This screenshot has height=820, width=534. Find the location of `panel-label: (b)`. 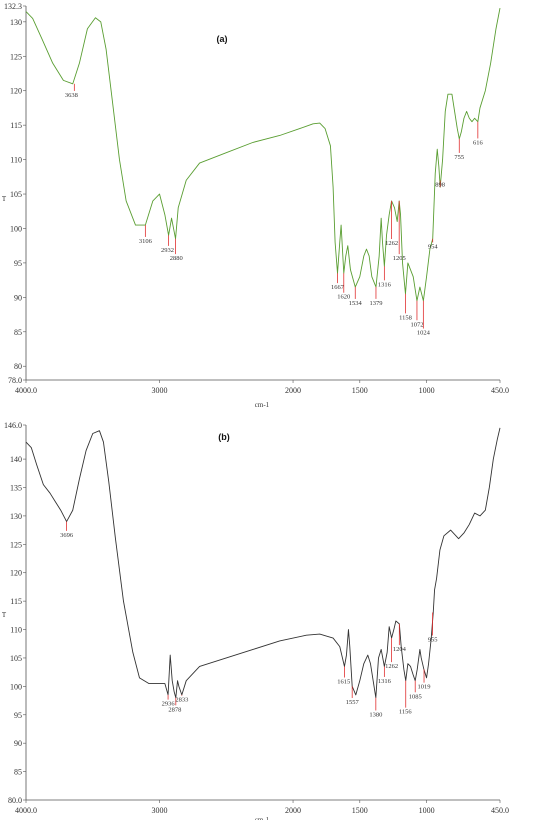

panel-label: (b) is located at coordinates (224, 437).